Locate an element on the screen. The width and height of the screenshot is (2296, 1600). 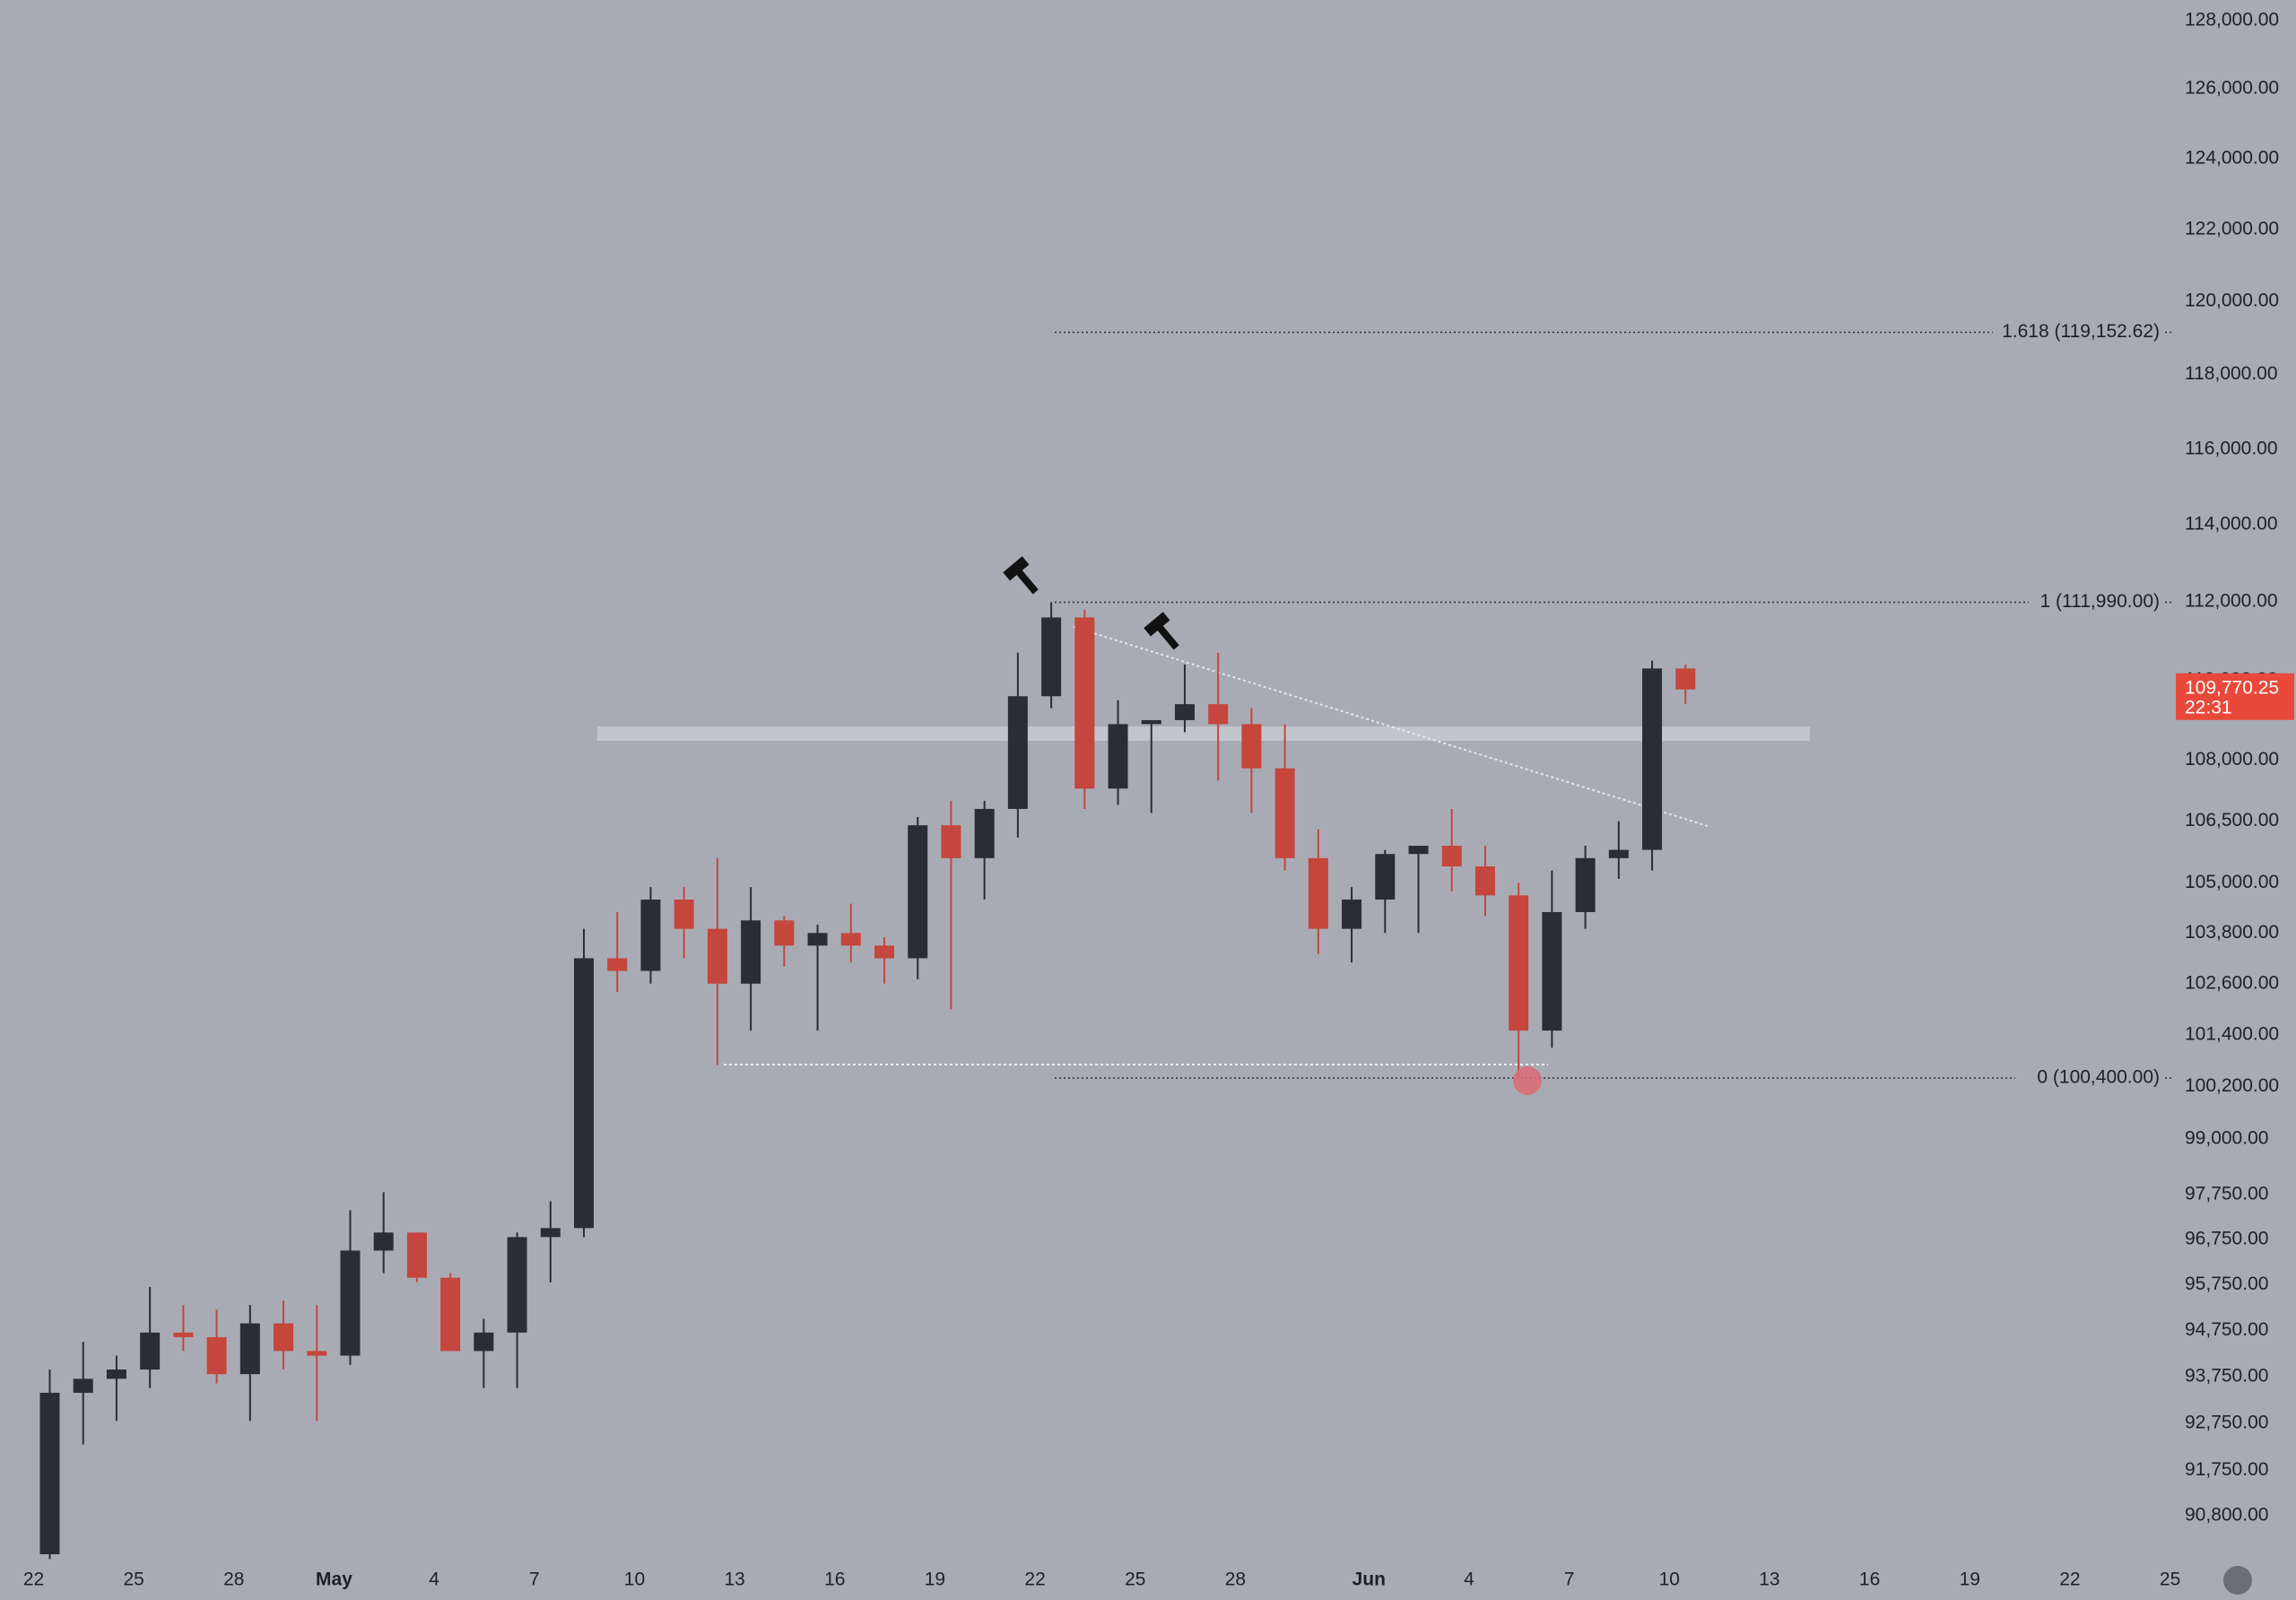
y-tick-label: 100,200.00 is located at coordinates (2232, 1085).